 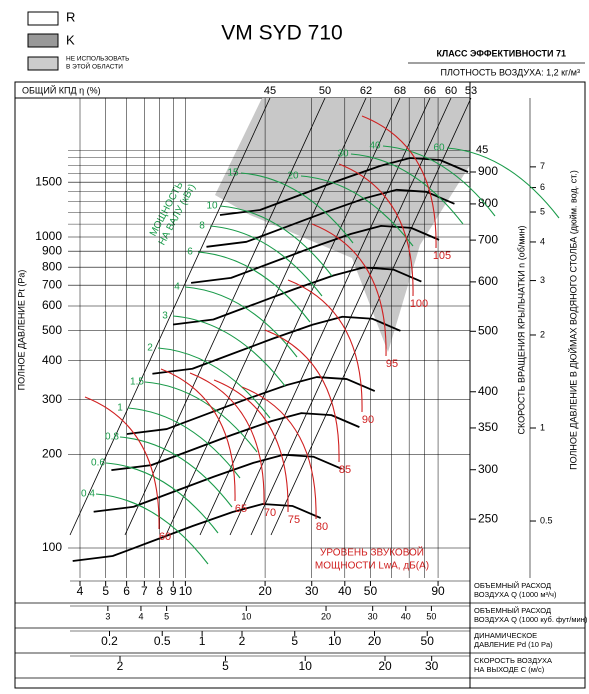 What do you see at coordinates (233, 173) in the screenshot?
I see `power-value: 15` at bounding box center [233, 173].